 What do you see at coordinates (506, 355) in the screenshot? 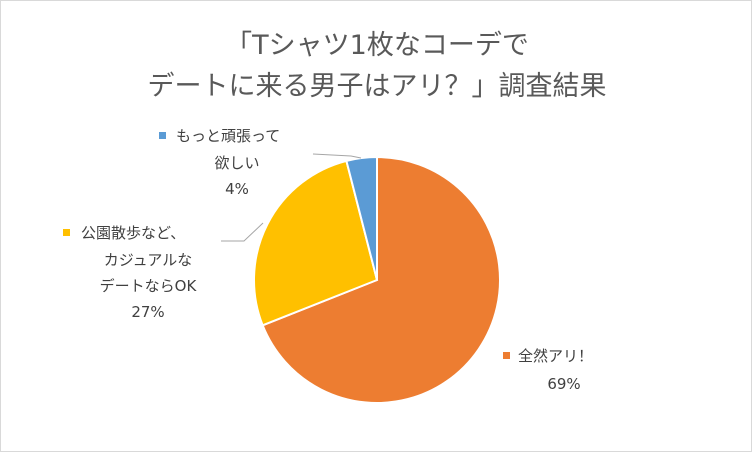
I see `legend-key-fully-ok` at bounding box center [506, 355].